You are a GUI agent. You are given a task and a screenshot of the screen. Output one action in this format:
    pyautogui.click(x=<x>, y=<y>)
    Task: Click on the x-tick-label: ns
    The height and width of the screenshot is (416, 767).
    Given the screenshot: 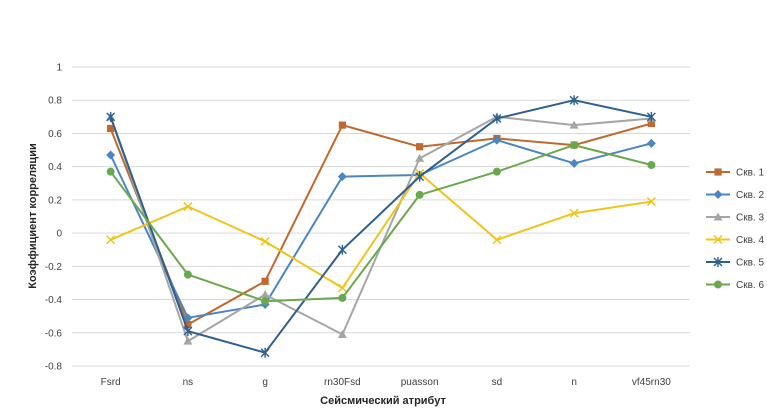 What is the action you would take?
    pyautogui.click(x=188, y=382)
    